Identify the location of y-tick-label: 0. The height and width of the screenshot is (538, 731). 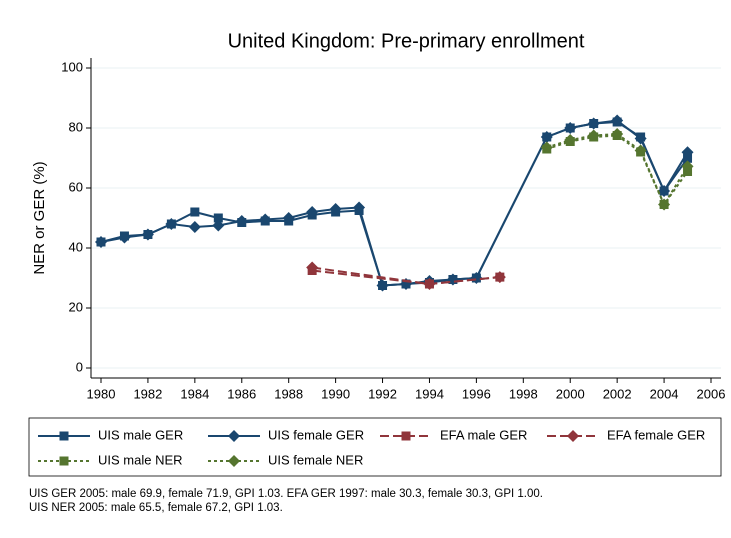
(79, 366).